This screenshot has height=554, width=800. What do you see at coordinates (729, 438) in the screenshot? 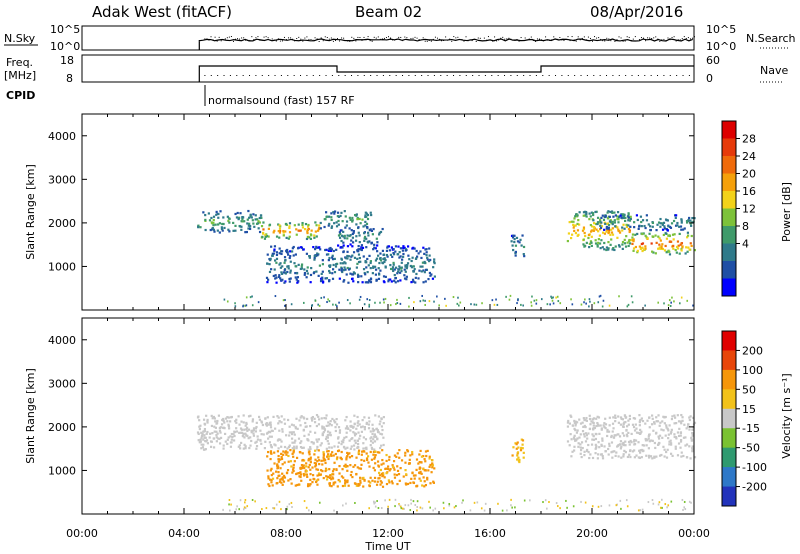
I see `velocity-colorbar-swatch` at bounding box center [729, 438].